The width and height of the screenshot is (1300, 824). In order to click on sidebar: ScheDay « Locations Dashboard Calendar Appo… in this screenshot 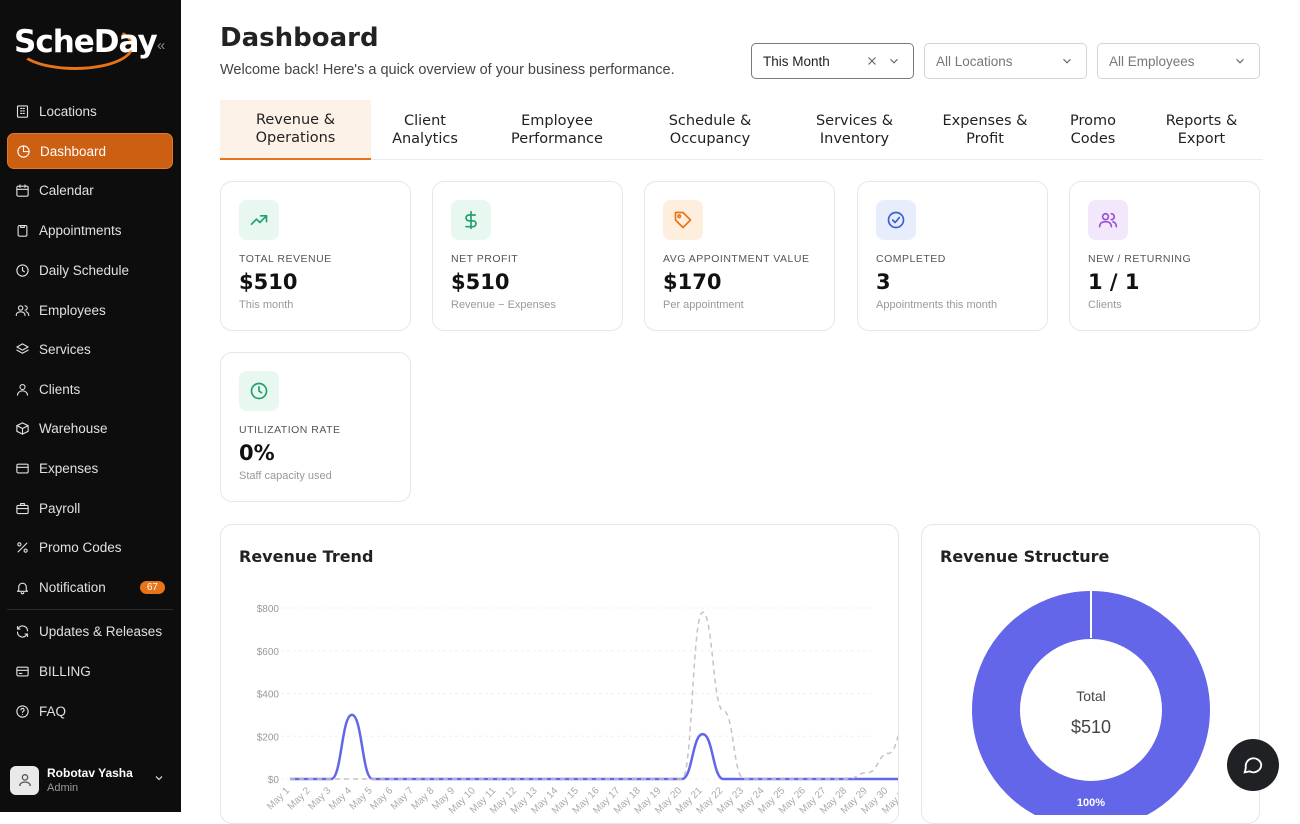, I will do `click(90, 406)`.